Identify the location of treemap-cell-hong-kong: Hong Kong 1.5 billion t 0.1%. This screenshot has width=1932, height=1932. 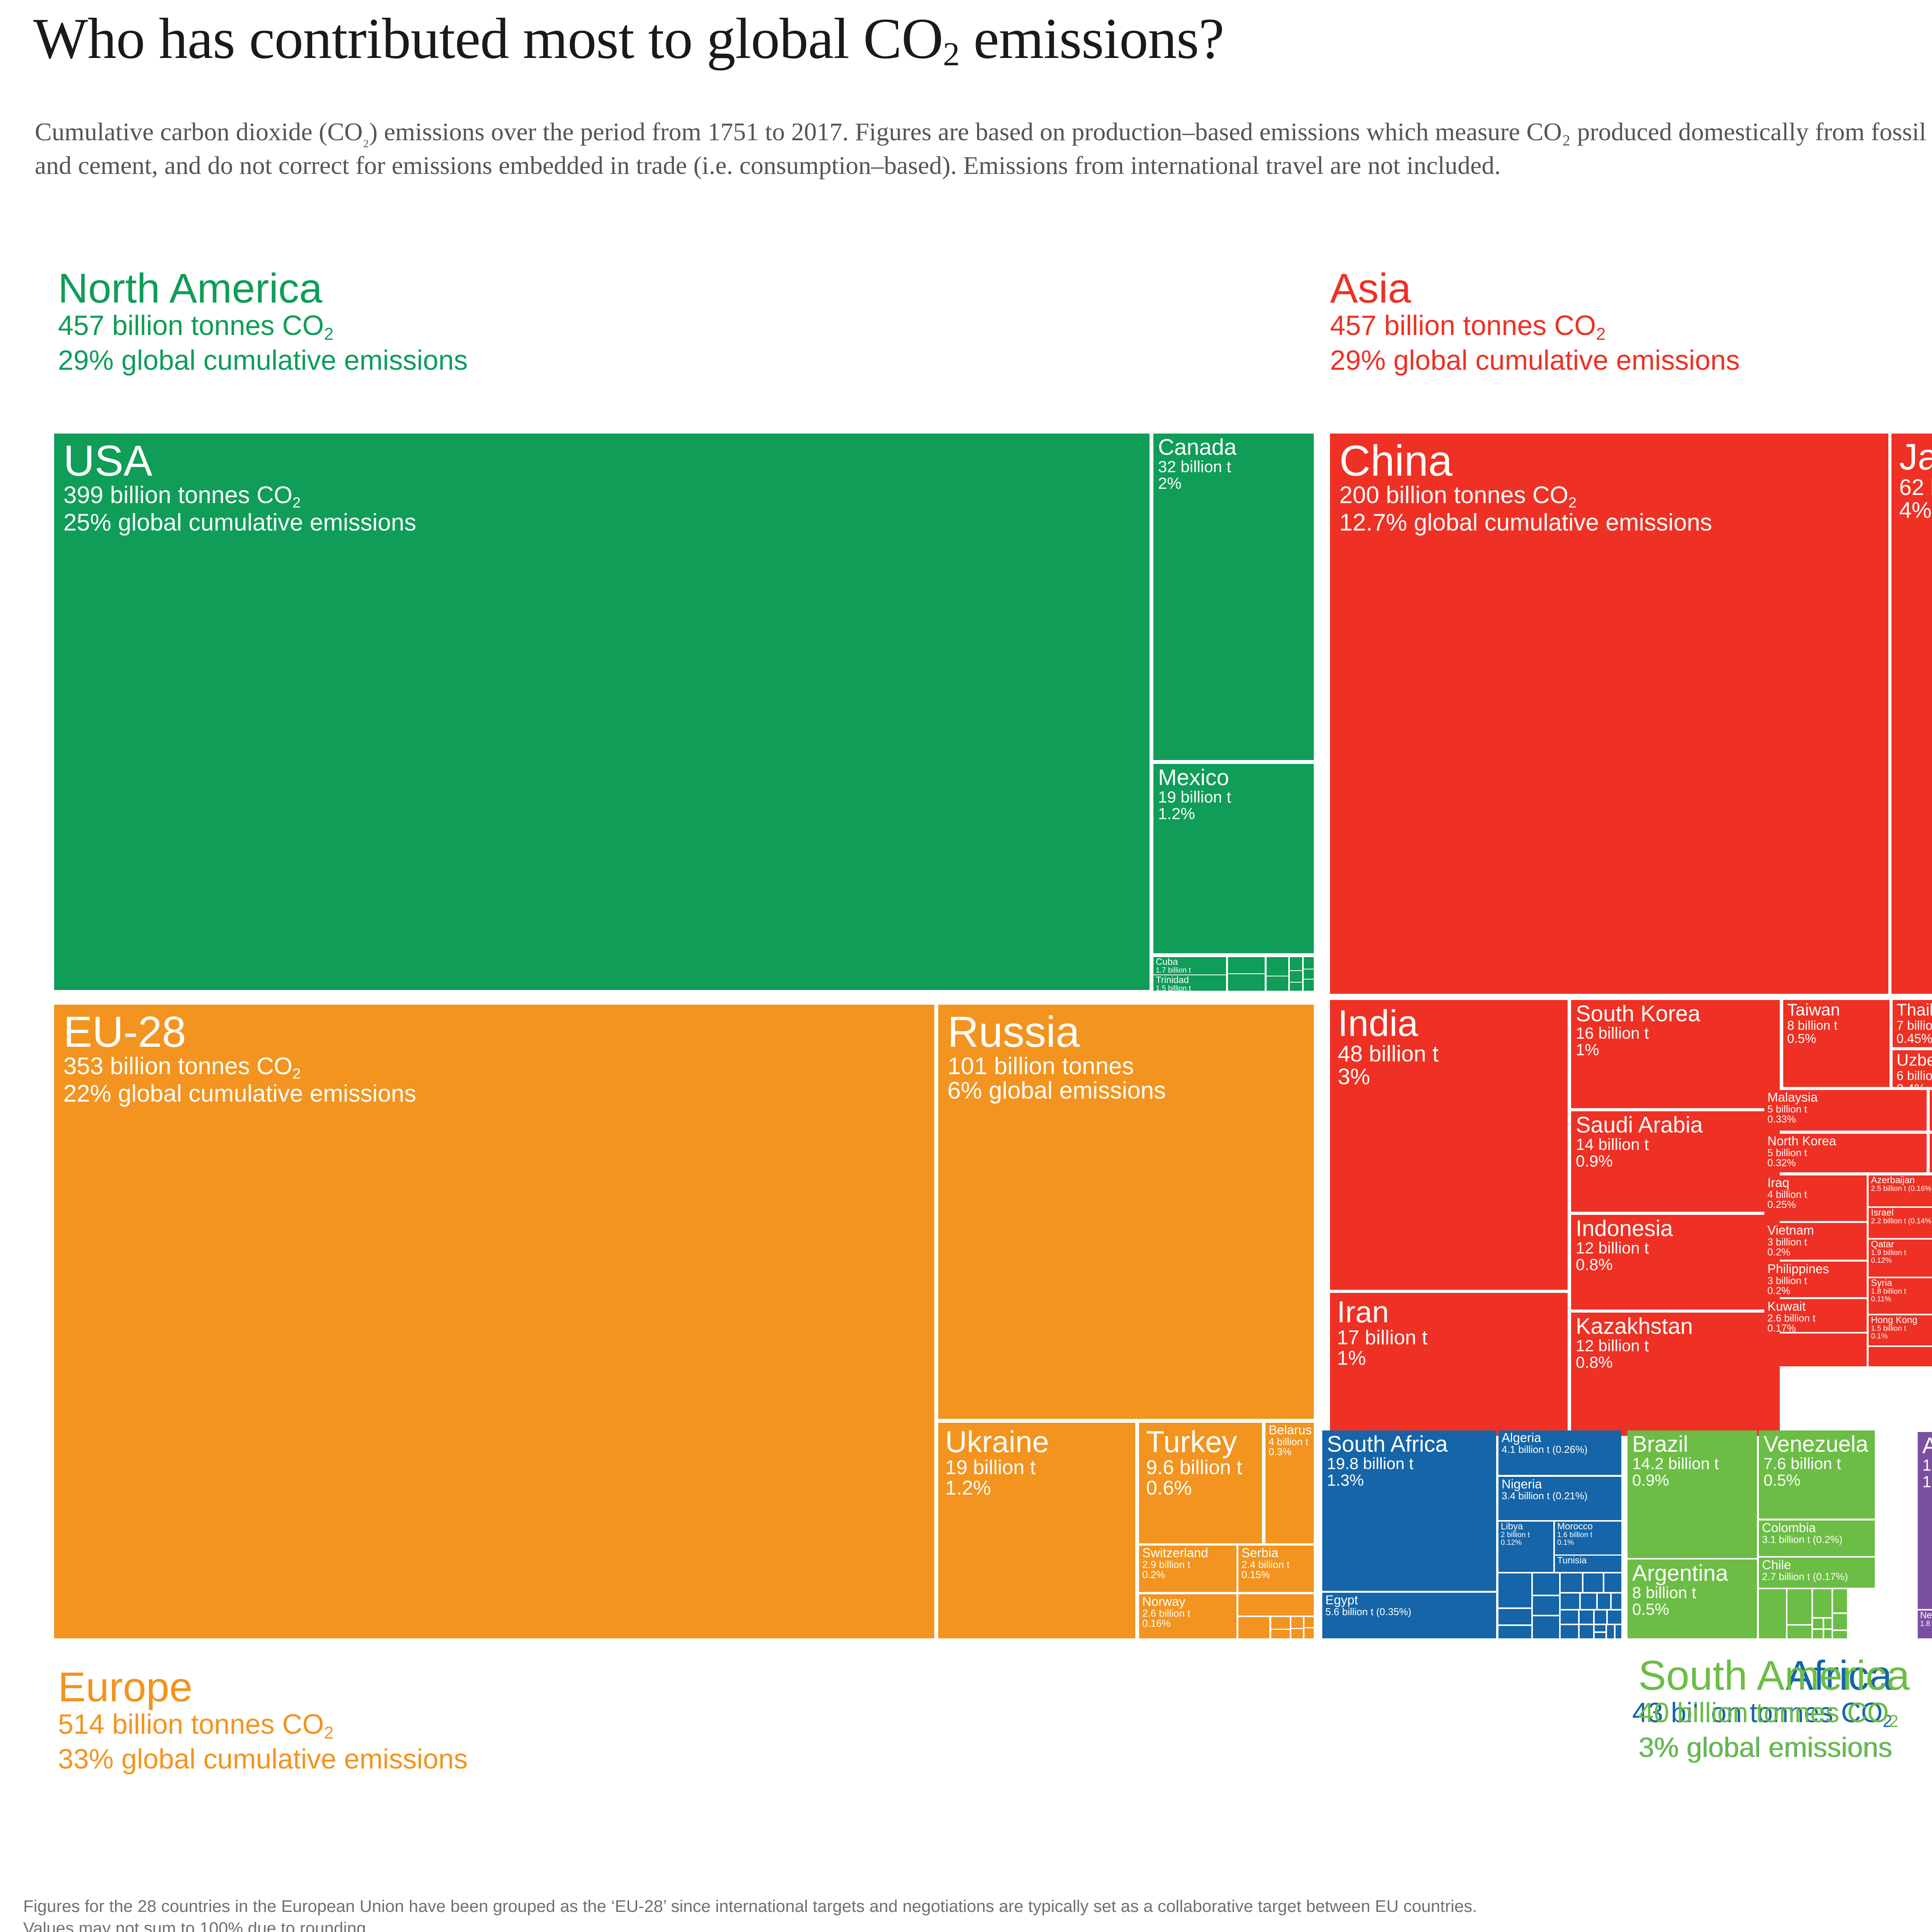
(1900, 1330).